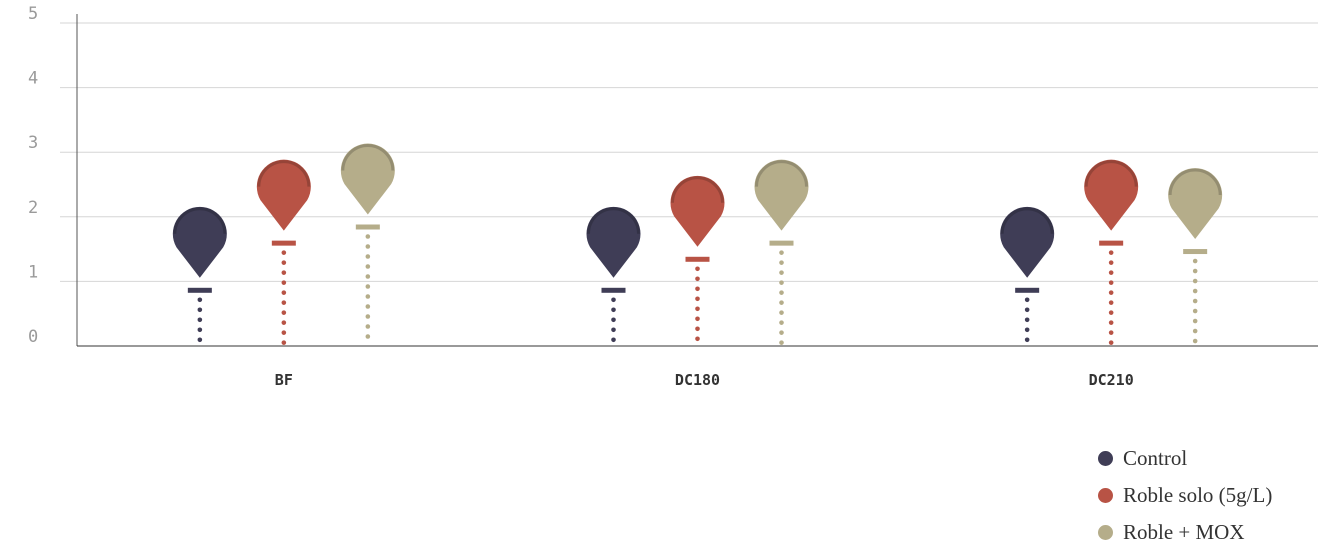 Image resolution: width=1341 pixels, height=554 pixels. What do you see at coordinates (33, 272) in the screenshot?
I see `y-tick-label: 1` at bounding box center [33, 272].